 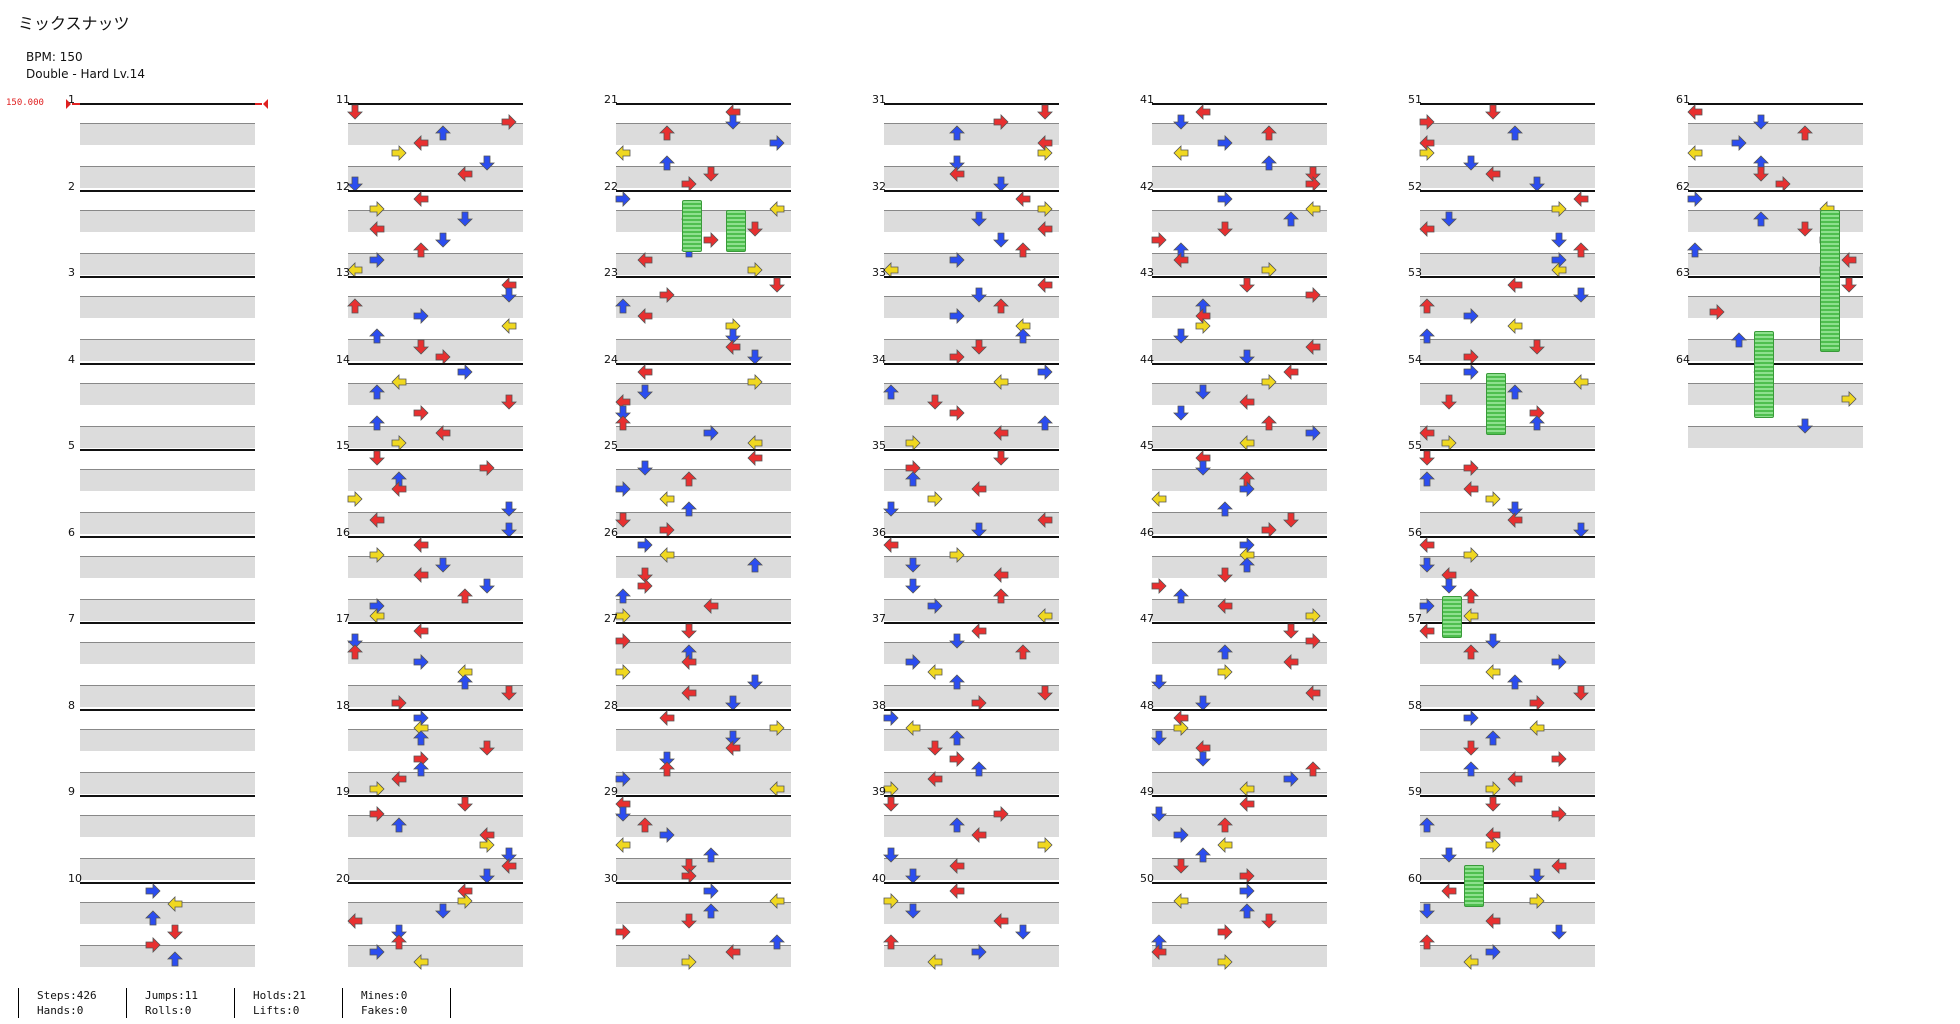 I want to click on measure-number: 56, so click(x=1415, y=532).